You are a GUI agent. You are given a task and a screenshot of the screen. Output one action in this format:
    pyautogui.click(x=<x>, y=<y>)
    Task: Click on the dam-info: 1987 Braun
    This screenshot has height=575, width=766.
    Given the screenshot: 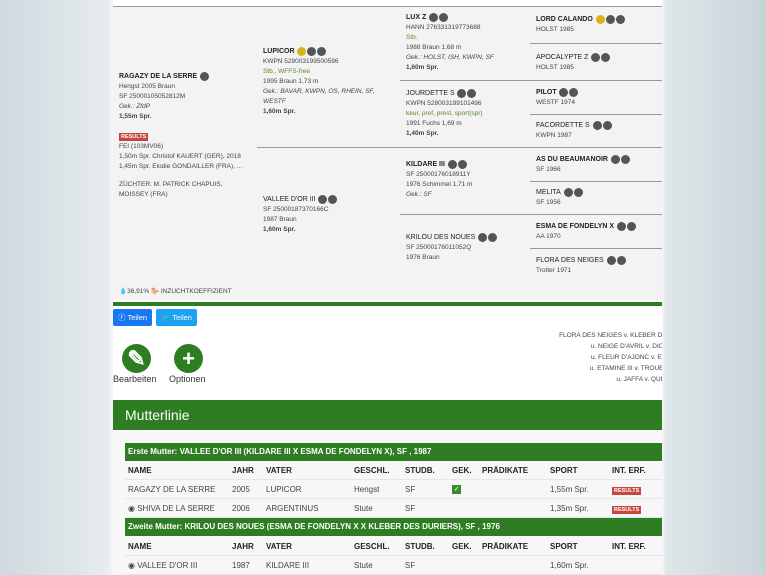 What is the action you would take?
    pyautogui.click(x=280, y=220)
    